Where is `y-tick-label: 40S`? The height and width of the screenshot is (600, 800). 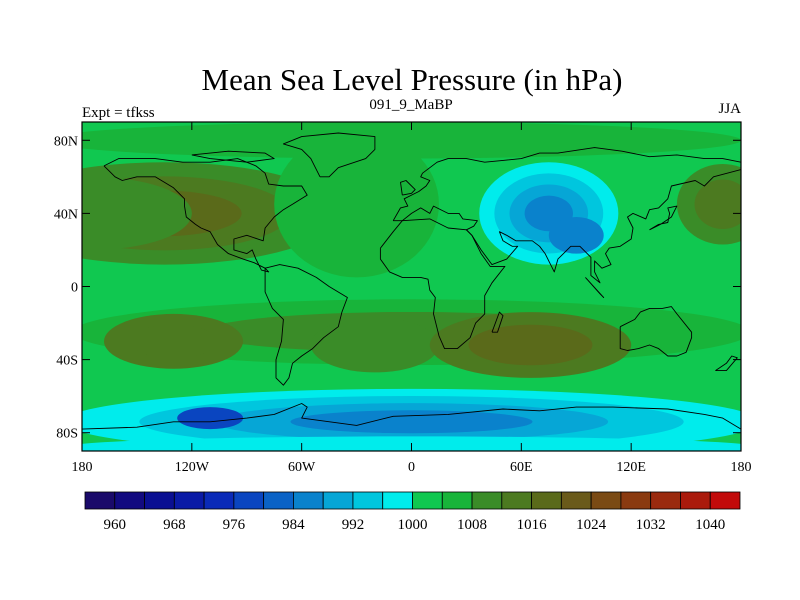 y-tick-label: 40S is located at coordinates (67, 361).